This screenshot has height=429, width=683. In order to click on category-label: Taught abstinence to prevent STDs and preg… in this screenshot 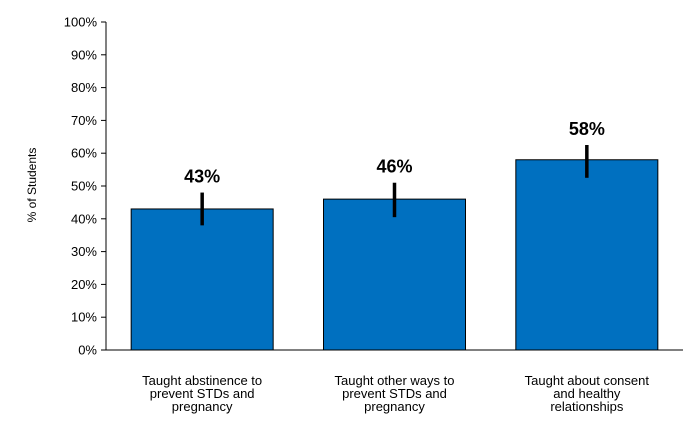, I will do `click(202, 393)`.